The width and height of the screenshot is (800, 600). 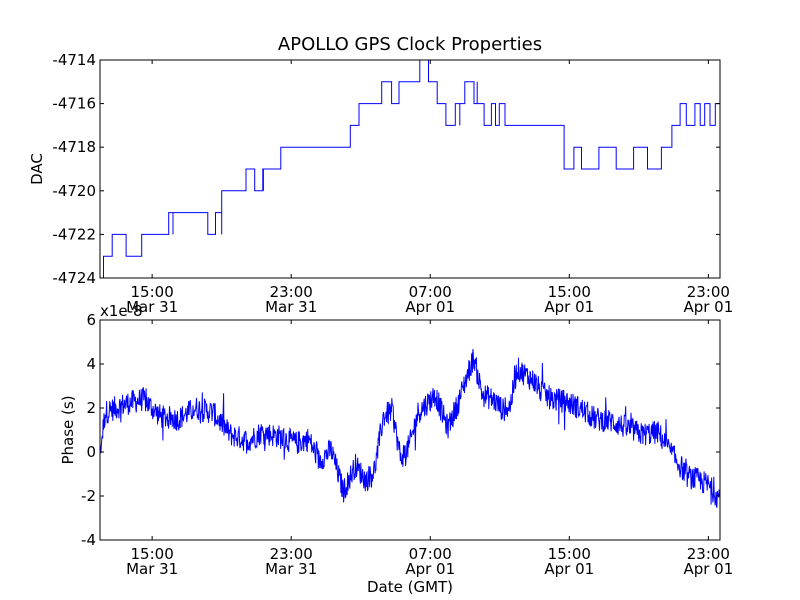 I want to click on phase-y-tick-label: -2, so click(x=88, y=496).